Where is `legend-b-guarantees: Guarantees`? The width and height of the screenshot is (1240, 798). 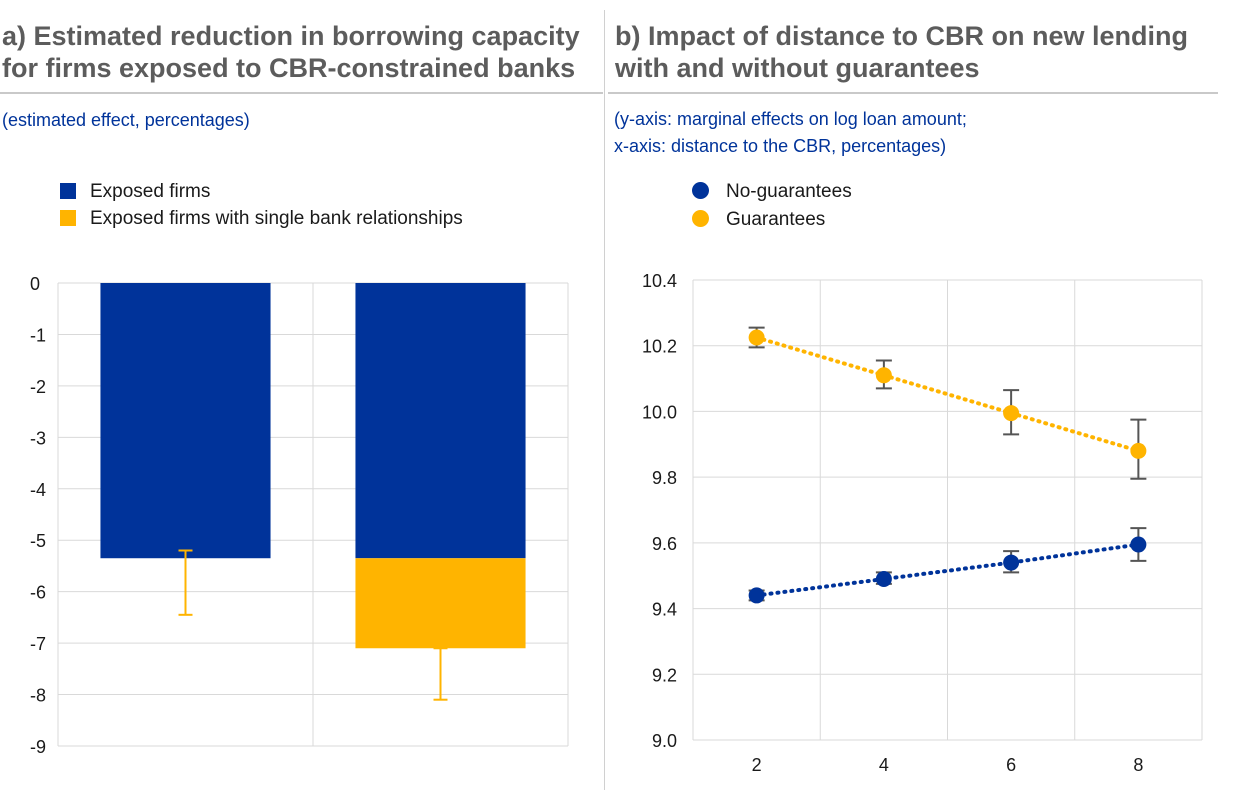
legend-b-guarantees: Guarantees is located at coordinates (758, 220).